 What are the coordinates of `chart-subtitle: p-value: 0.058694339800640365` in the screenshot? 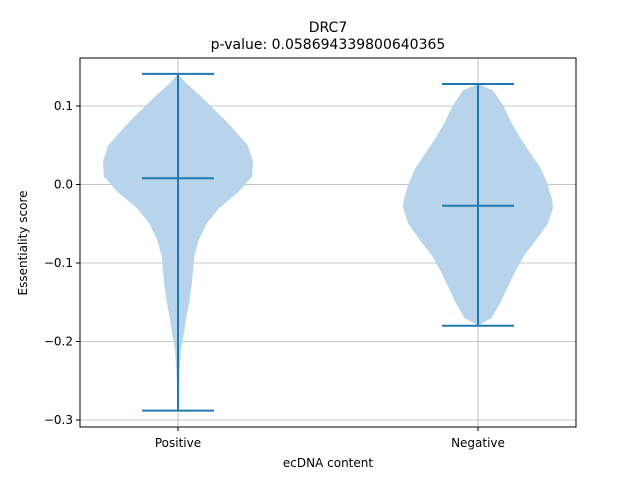 It's located at (328, 45).